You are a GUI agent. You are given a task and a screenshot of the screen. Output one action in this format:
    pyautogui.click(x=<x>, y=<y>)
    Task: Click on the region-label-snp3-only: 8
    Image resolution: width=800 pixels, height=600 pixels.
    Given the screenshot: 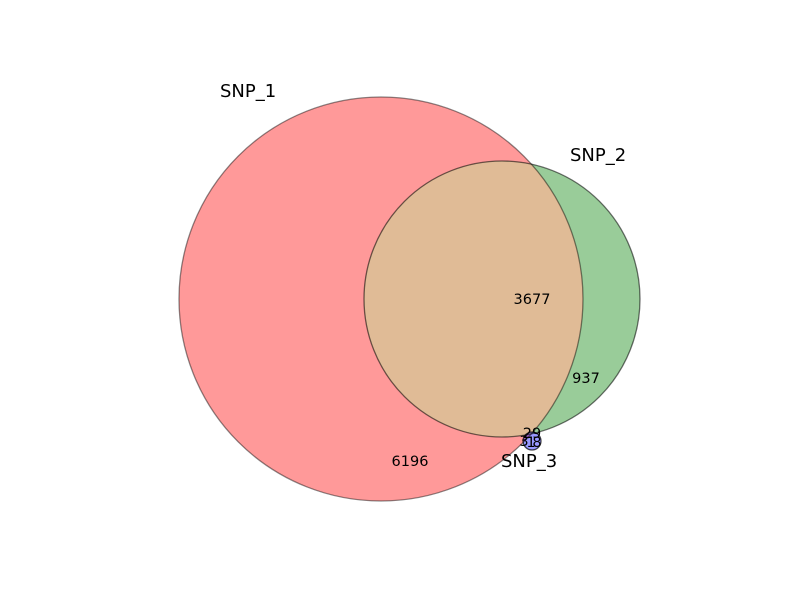 What is the action you would take?
    pyautogui.click(x=536, y=443)
    